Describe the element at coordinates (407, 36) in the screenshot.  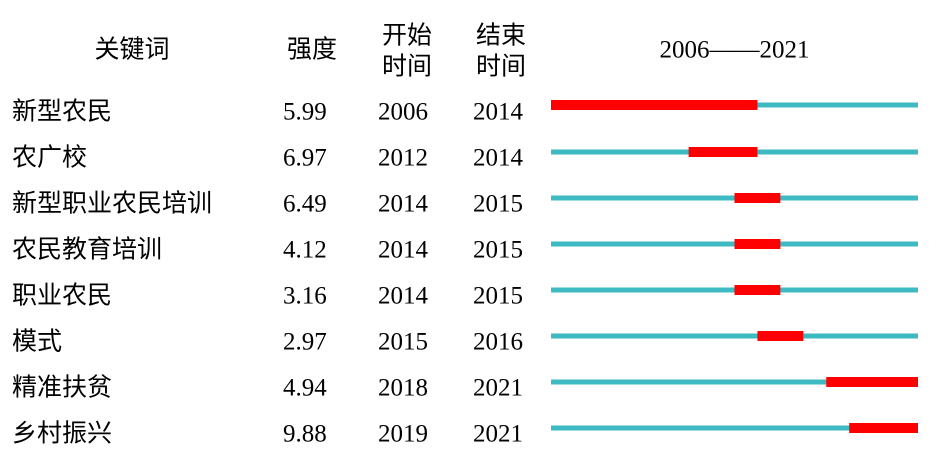
I see `column-header: 开始` at that location.